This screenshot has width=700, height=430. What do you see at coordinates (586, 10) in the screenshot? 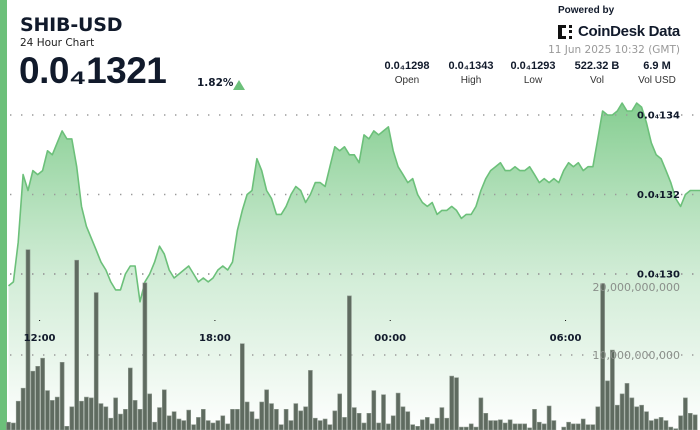
I see `powered-by-label: Powered by` at bounding box center [586, 10].